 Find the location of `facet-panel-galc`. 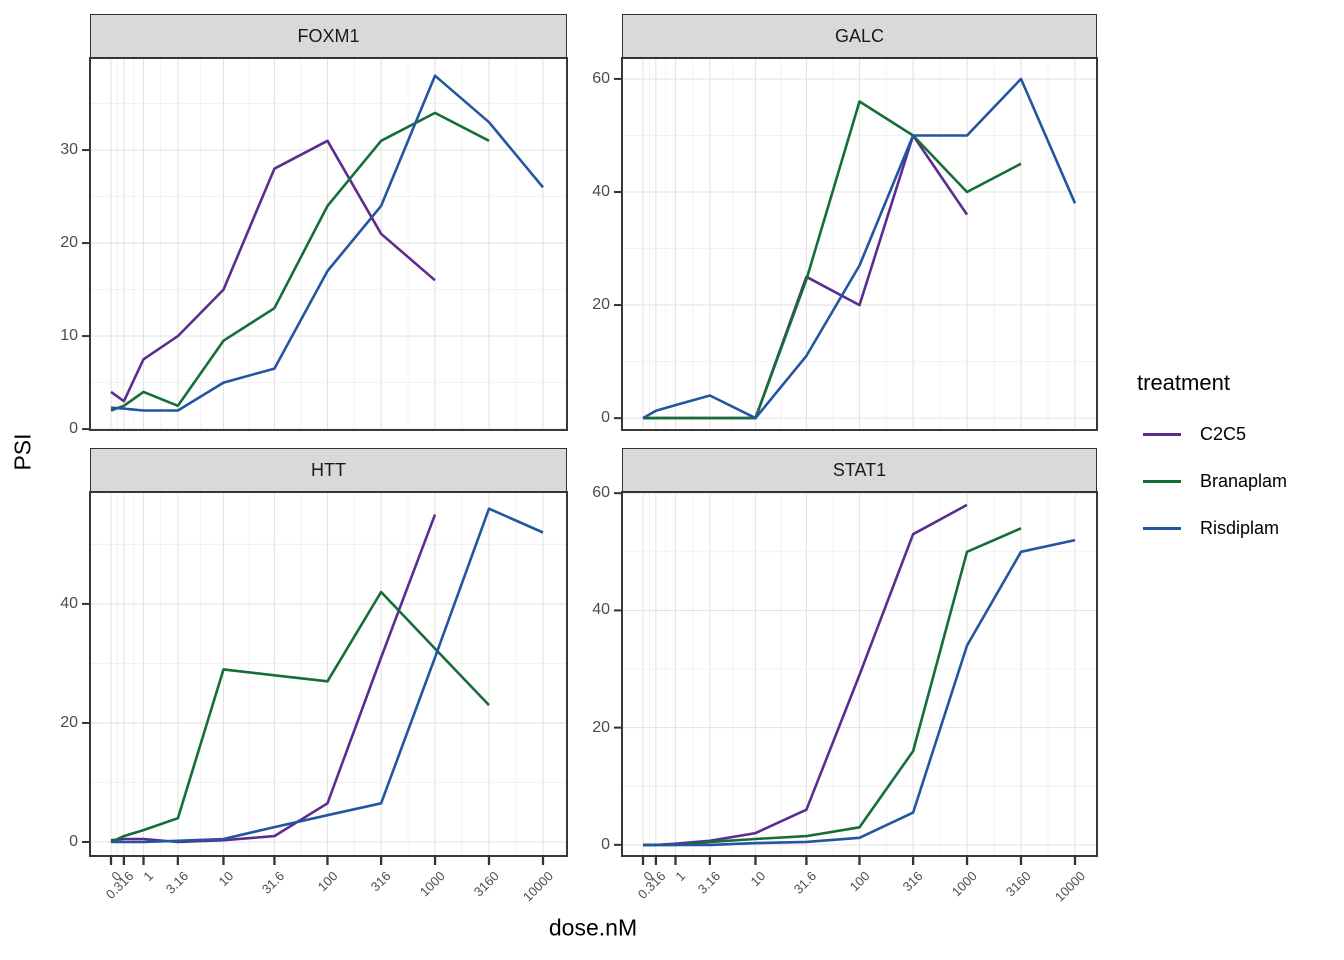

facet-panel-galc is located at coordinates (856, 244).